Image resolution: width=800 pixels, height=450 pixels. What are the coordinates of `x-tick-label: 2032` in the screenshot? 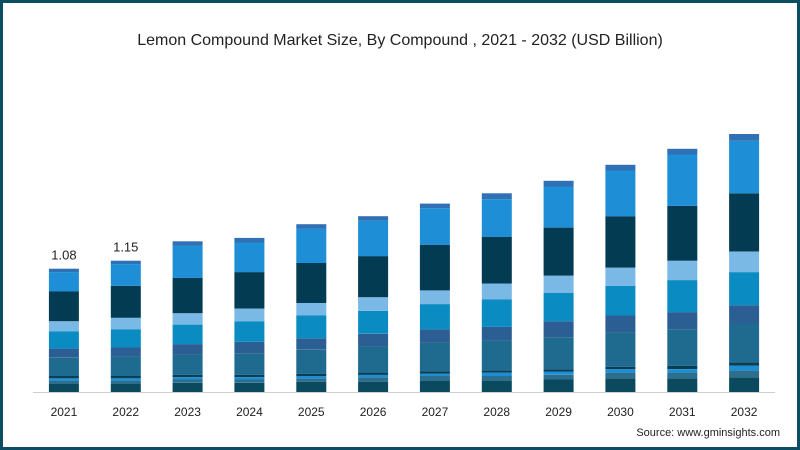 It's located at (744, 412).